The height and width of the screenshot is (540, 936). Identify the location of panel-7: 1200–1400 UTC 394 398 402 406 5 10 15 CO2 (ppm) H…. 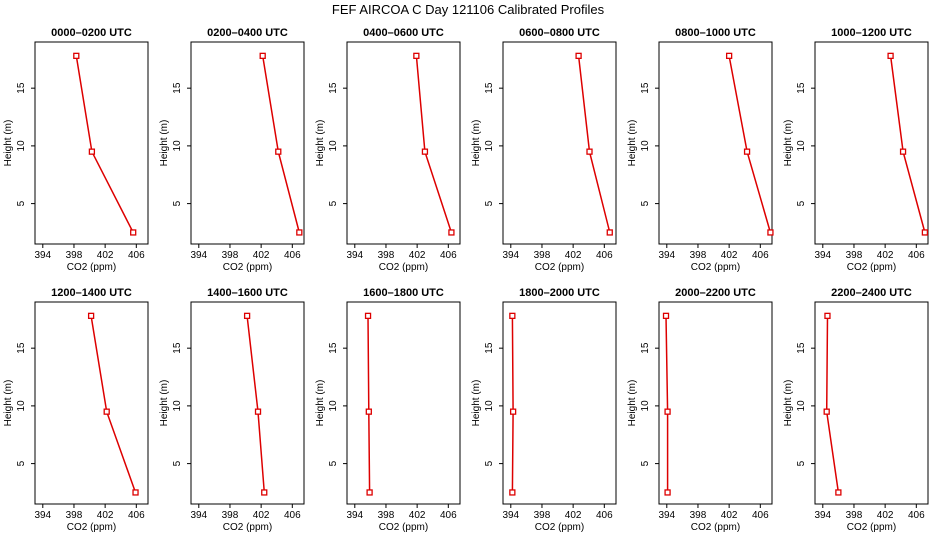
(76, 410).